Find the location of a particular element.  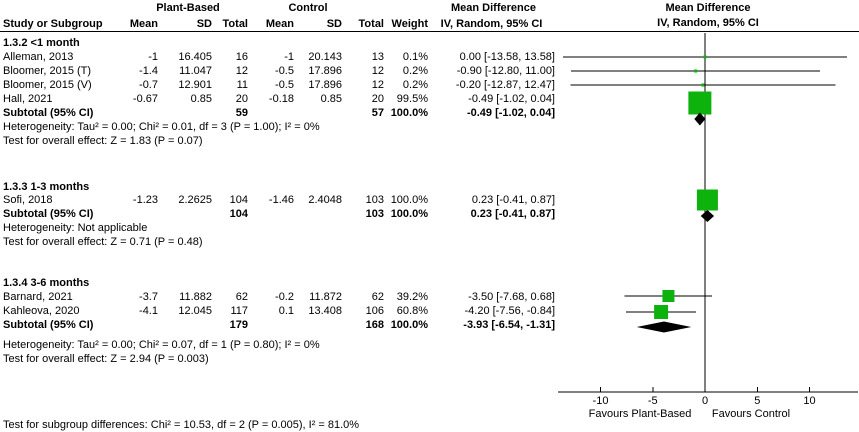

mean-plant: -1 is located at coordinates (153, 57).